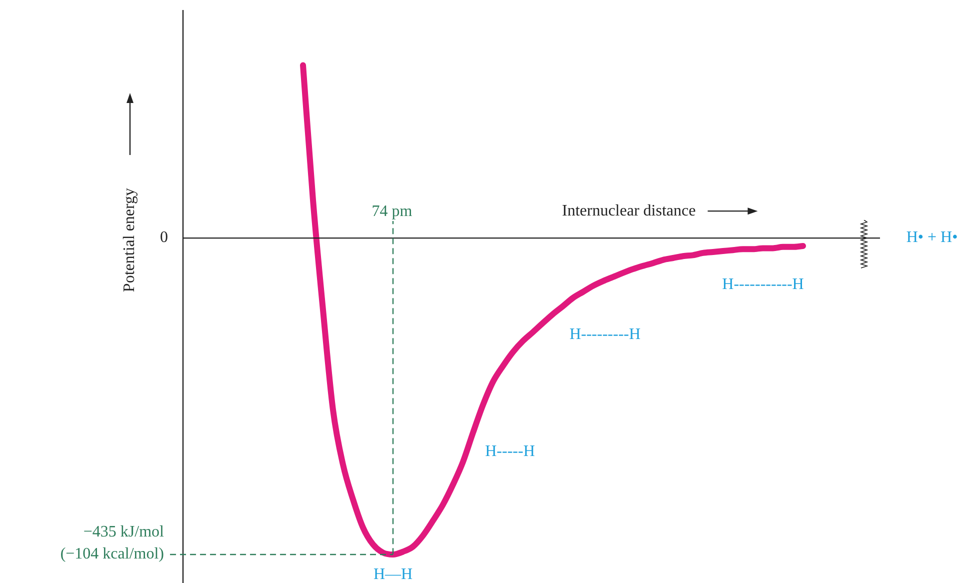  I want to click on y-axis-title: Potential energy, so click(129, 240).